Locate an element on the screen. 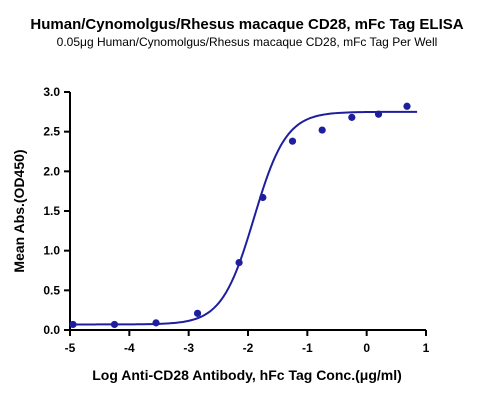 Image resolution: width=495 pixels, height=400 pixels. x-tick-label: -2 is located at coordinates (248, 348).